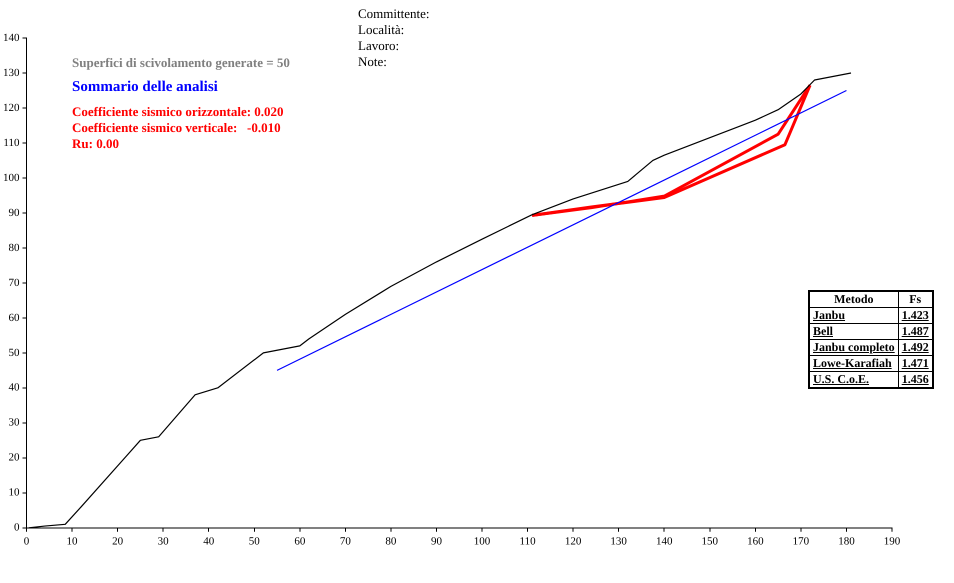  Describe the element at coordinates (573, 541) in the screenshot. I see `x-tick-label: 120` at that location.